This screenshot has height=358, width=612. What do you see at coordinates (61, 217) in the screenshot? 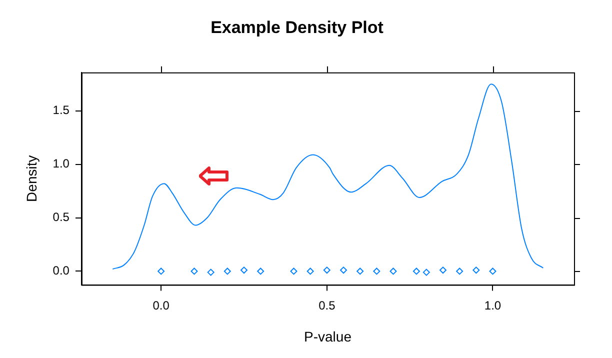
I see `y-tick-label: 0.5` at bounding box center [61, 217].